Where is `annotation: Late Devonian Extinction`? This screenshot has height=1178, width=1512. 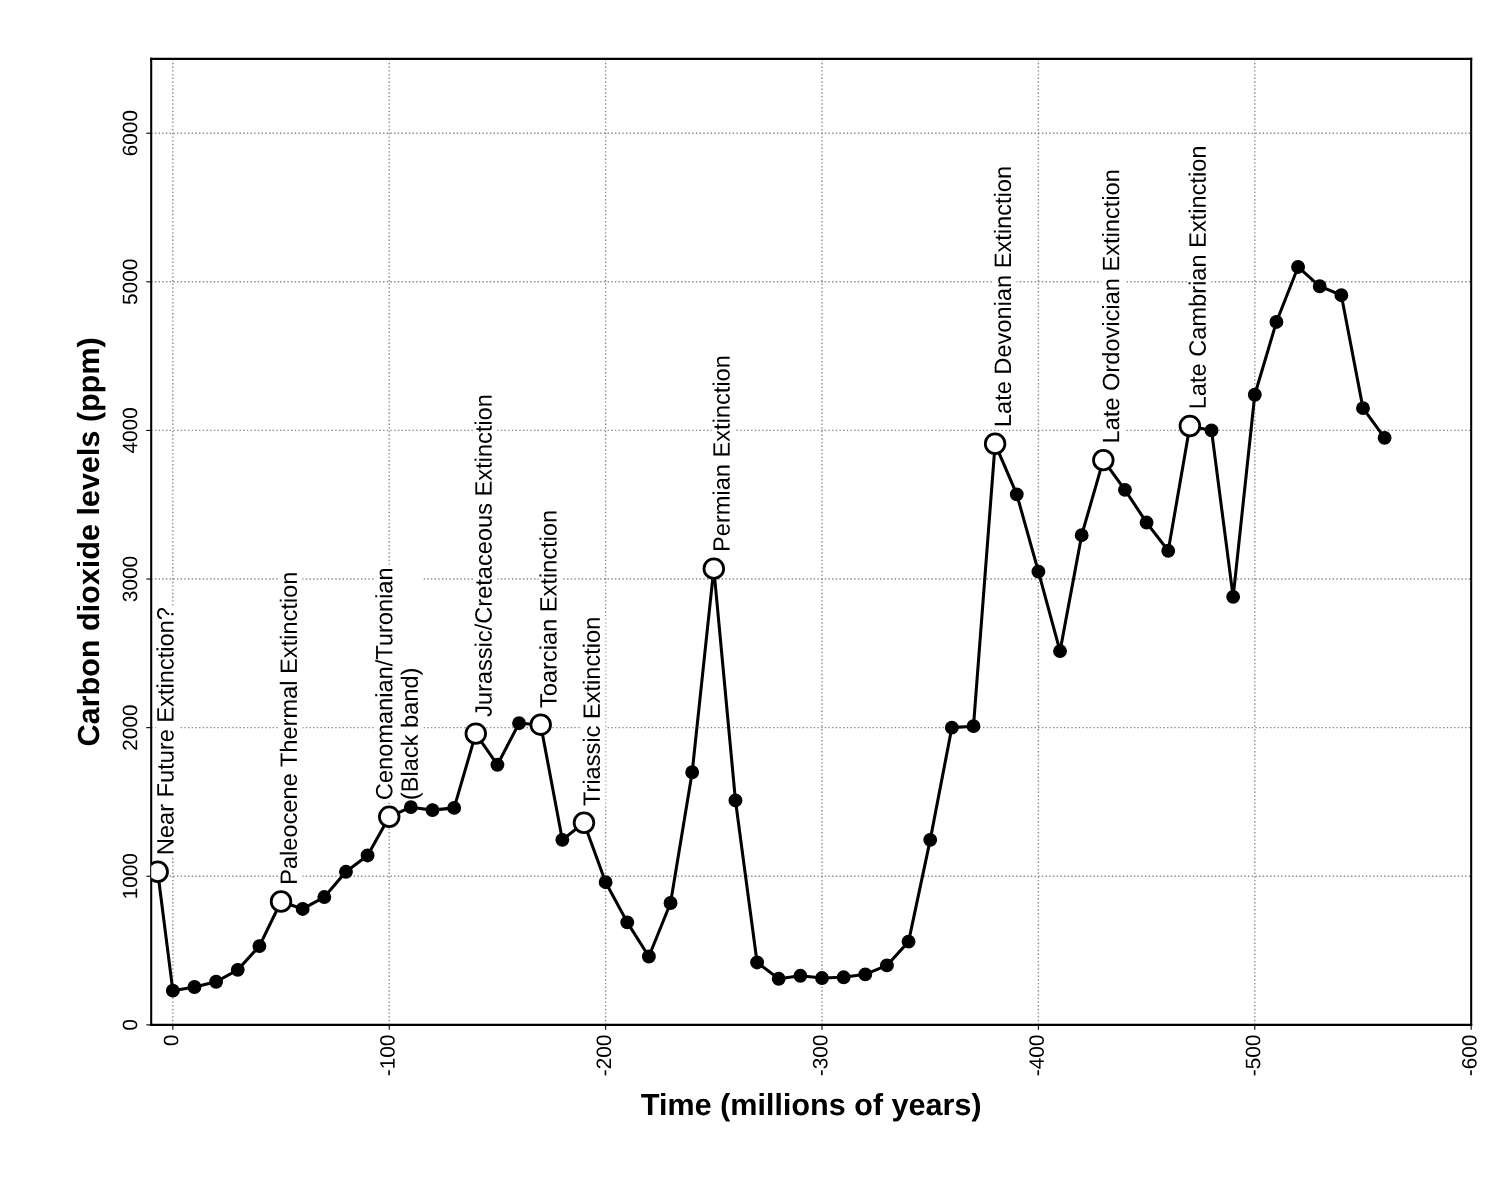
annotation: Late Devonian Extinction is located at coordinates (1002, 296).